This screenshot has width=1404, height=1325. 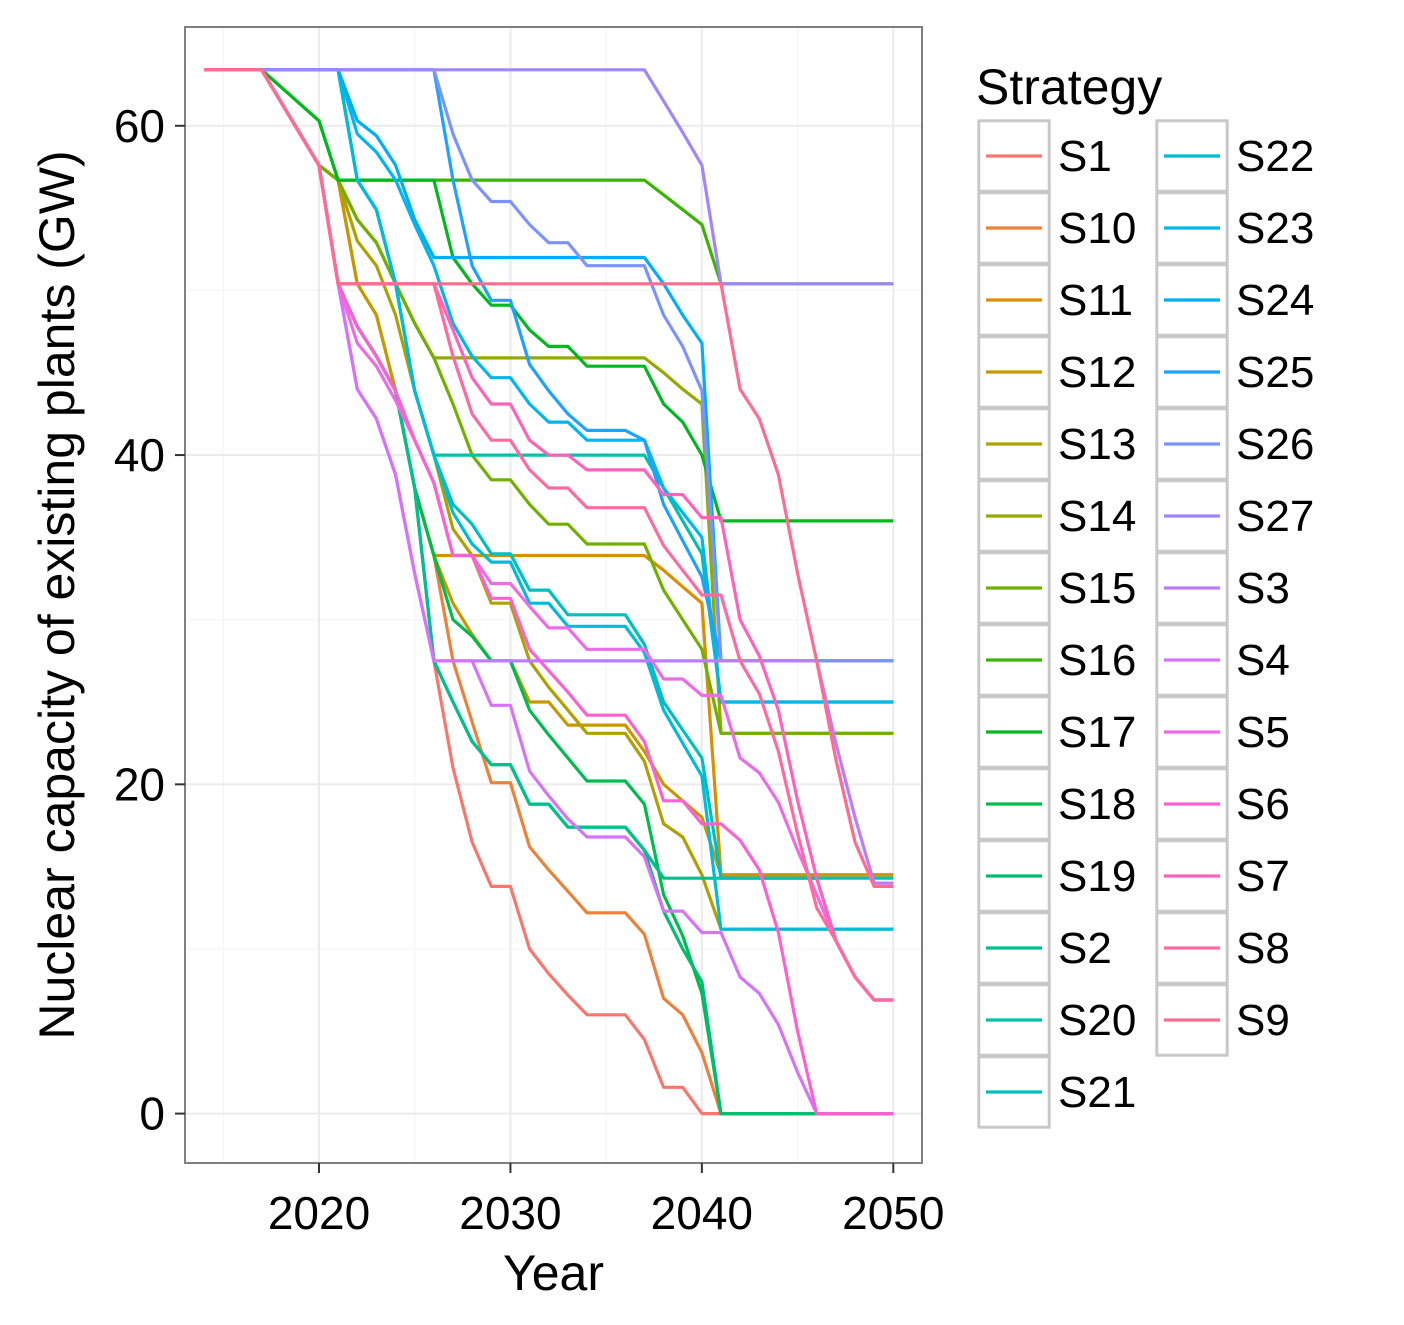 I want to click on legend-label-S24: S24, so click(x=1275, y=300).